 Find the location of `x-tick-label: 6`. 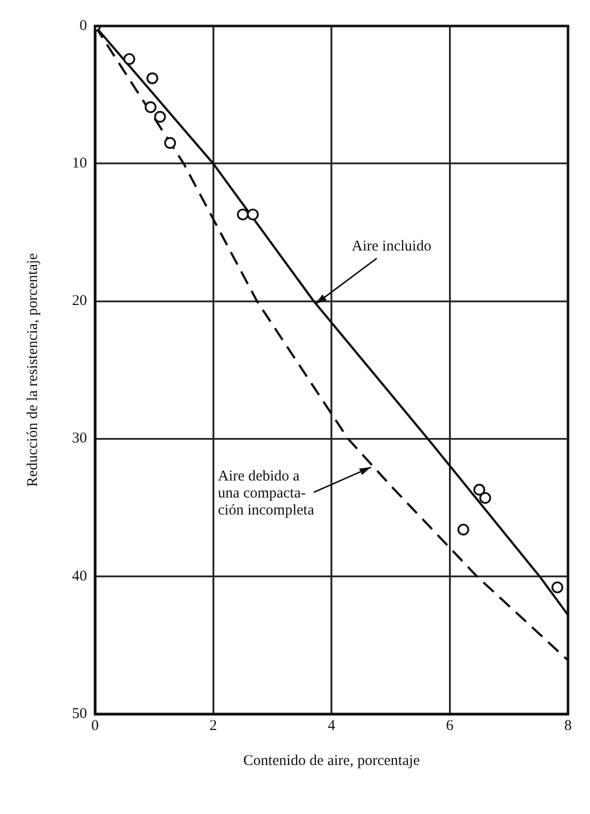

x-tick-label: 6 is located at coordinates (450, 726).